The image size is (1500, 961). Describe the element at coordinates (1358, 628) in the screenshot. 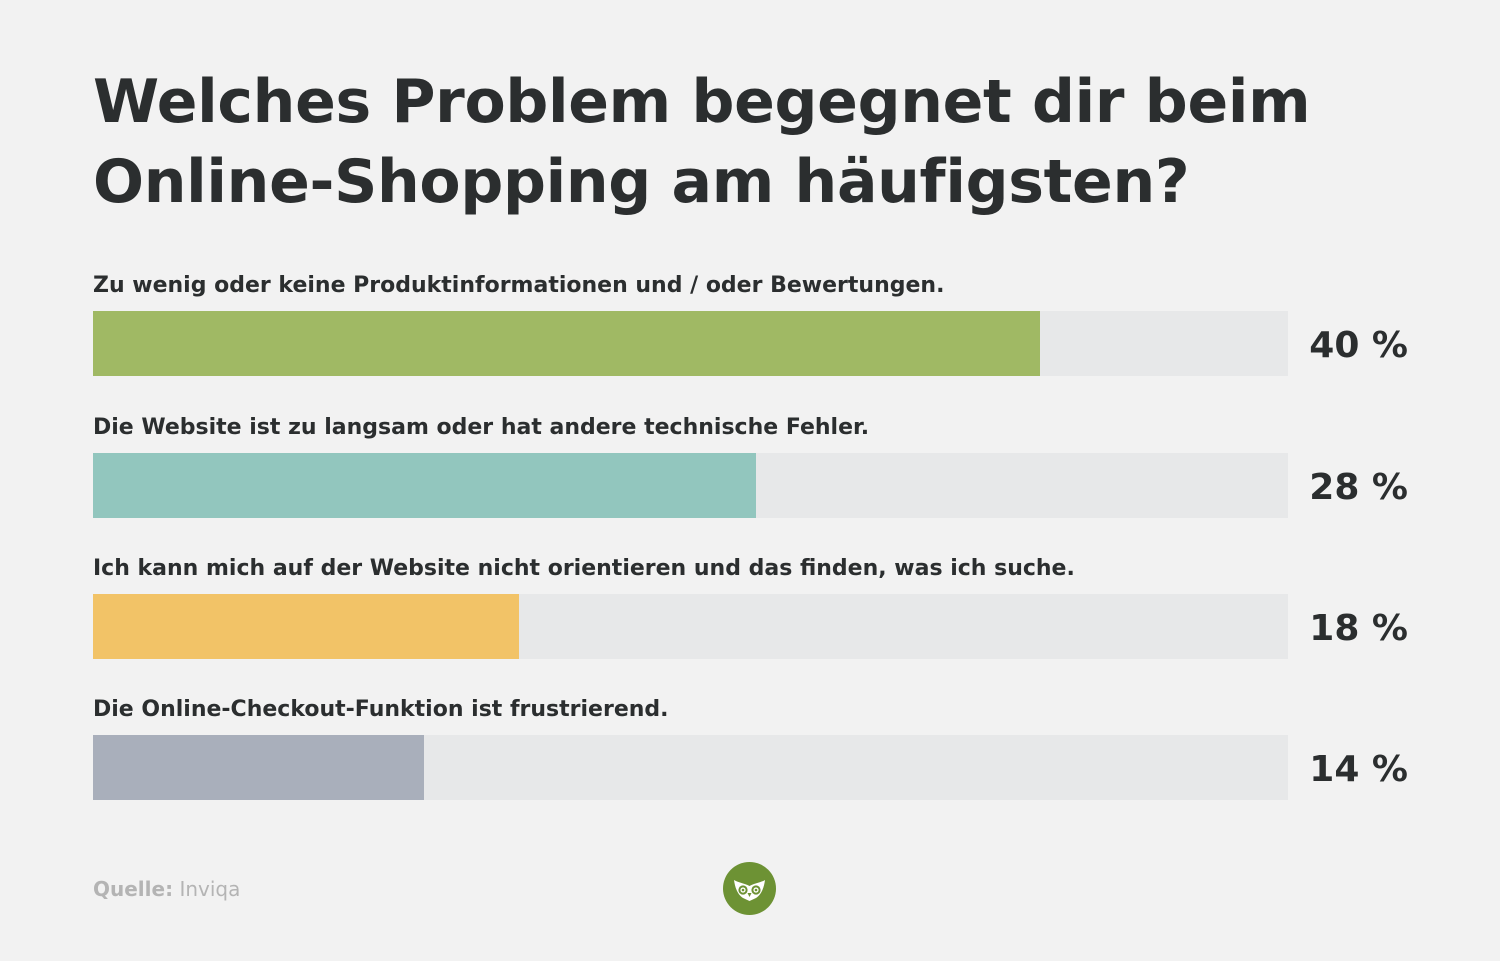

I see `bar-value-label: 18 %` at that location.